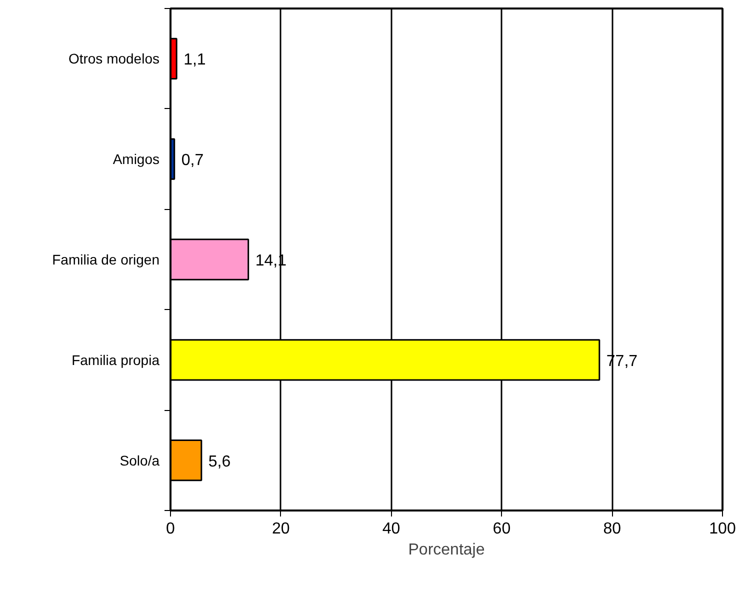 This screenshot has width=742, height=593. I want to click on x-tick-label: 40, so click(391, 529).